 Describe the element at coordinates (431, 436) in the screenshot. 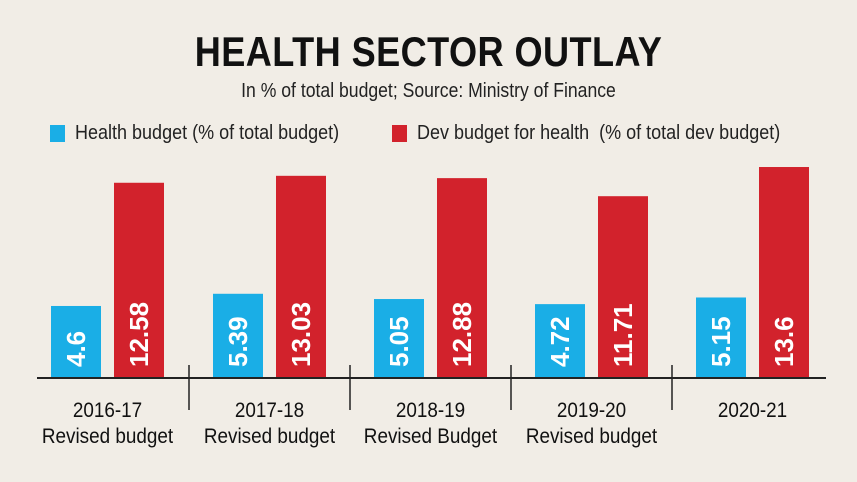

I see `category-label-2-line-1: Revised Budget` at that location.